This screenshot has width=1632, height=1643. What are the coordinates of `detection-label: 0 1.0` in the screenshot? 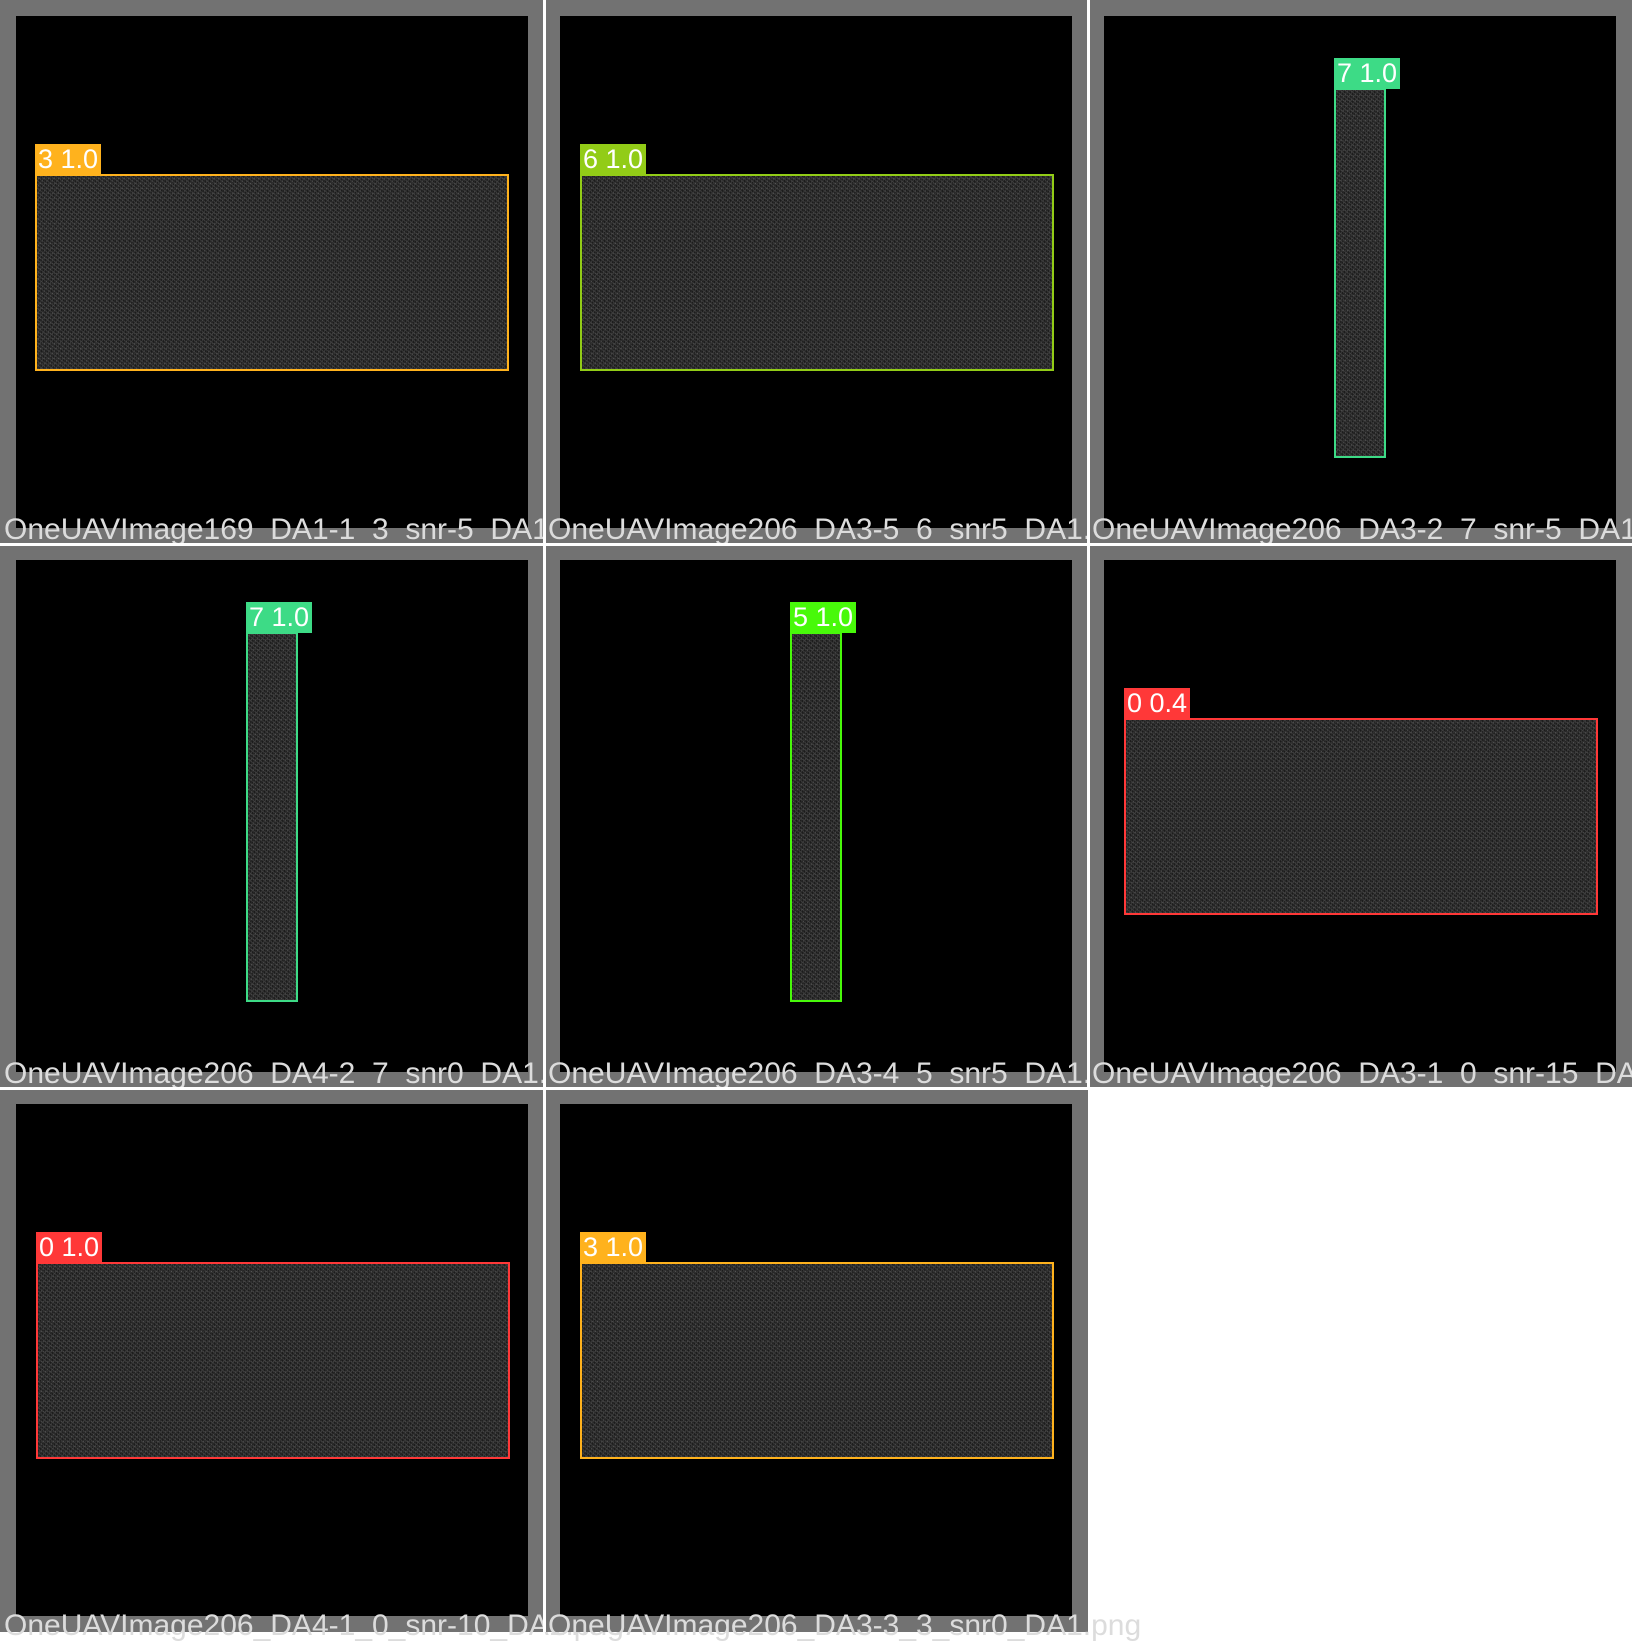 It's located at (69, 1247).